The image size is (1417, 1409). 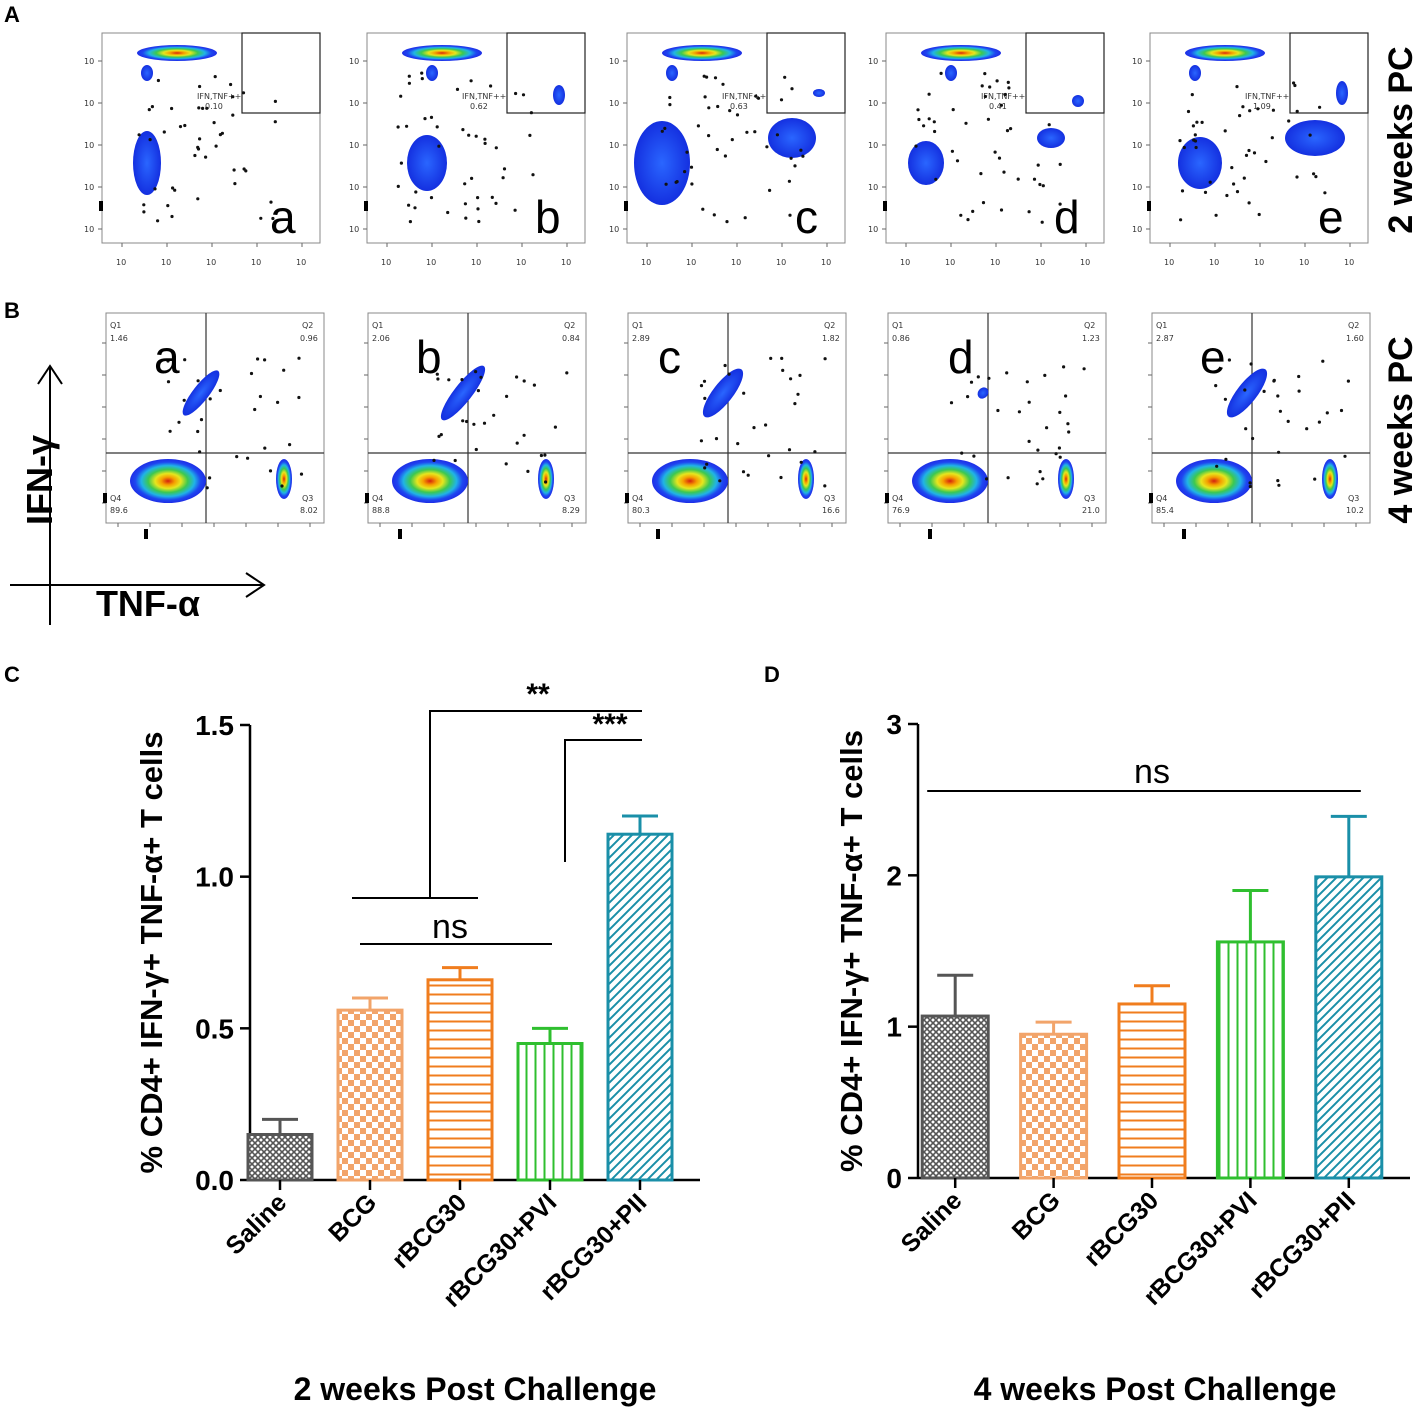 What do you see at coordinates (476, 138) in the screenshot?
I see `plot-frame` at bounding box center [476, 138].